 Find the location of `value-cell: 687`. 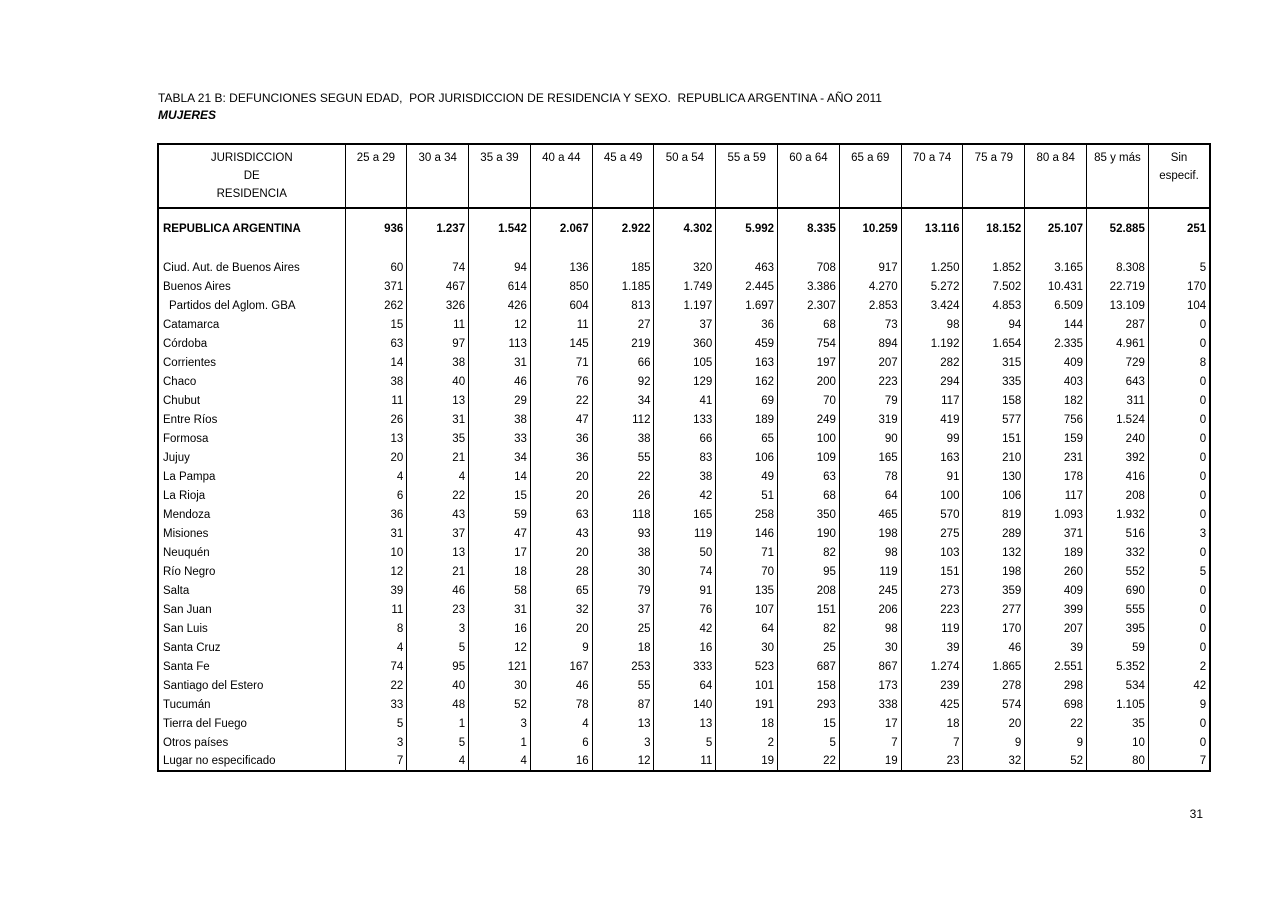

value-cell: 687 is located at coordinates (808, 666).